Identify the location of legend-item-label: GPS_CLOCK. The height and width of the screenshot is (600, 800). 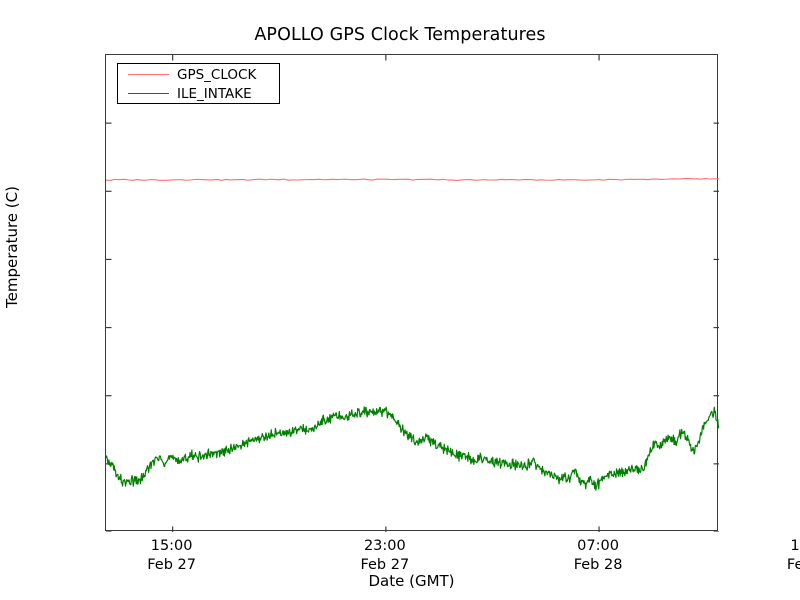
(217, 75).